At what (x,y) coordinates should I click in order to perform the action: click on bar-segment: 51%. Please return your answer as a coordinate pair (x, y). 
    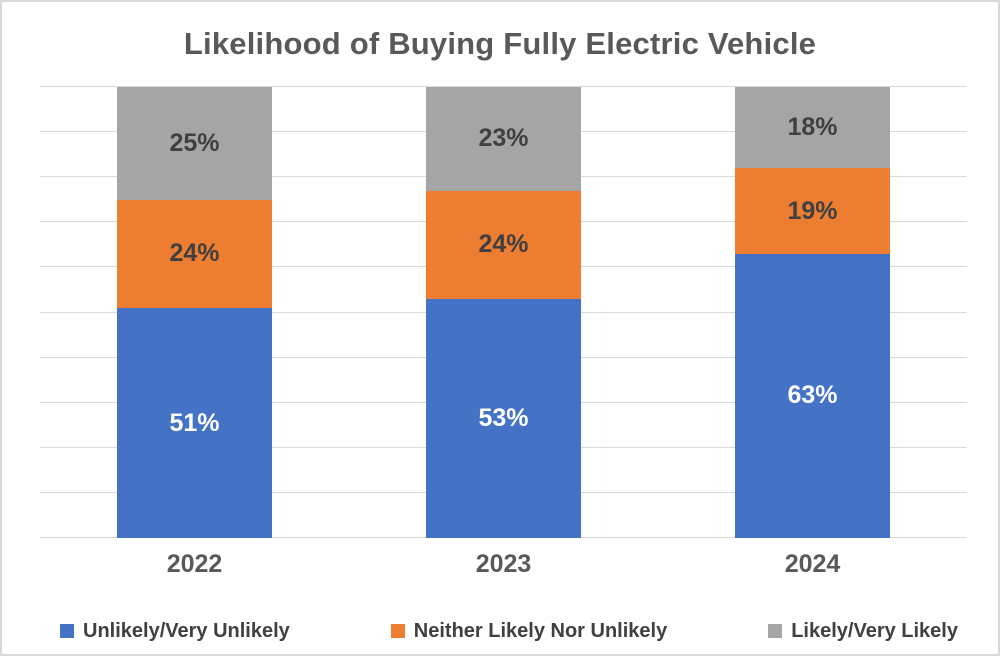
    Looking at the image, I should click on (194, 423).